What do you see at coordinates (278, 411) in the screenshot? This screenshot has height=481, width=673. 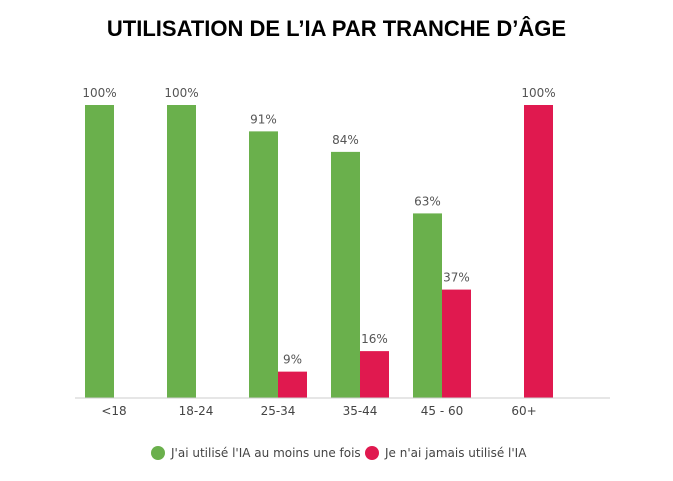 I see `x-tick-label-2: 25-34` at bounding box center [278, 411].